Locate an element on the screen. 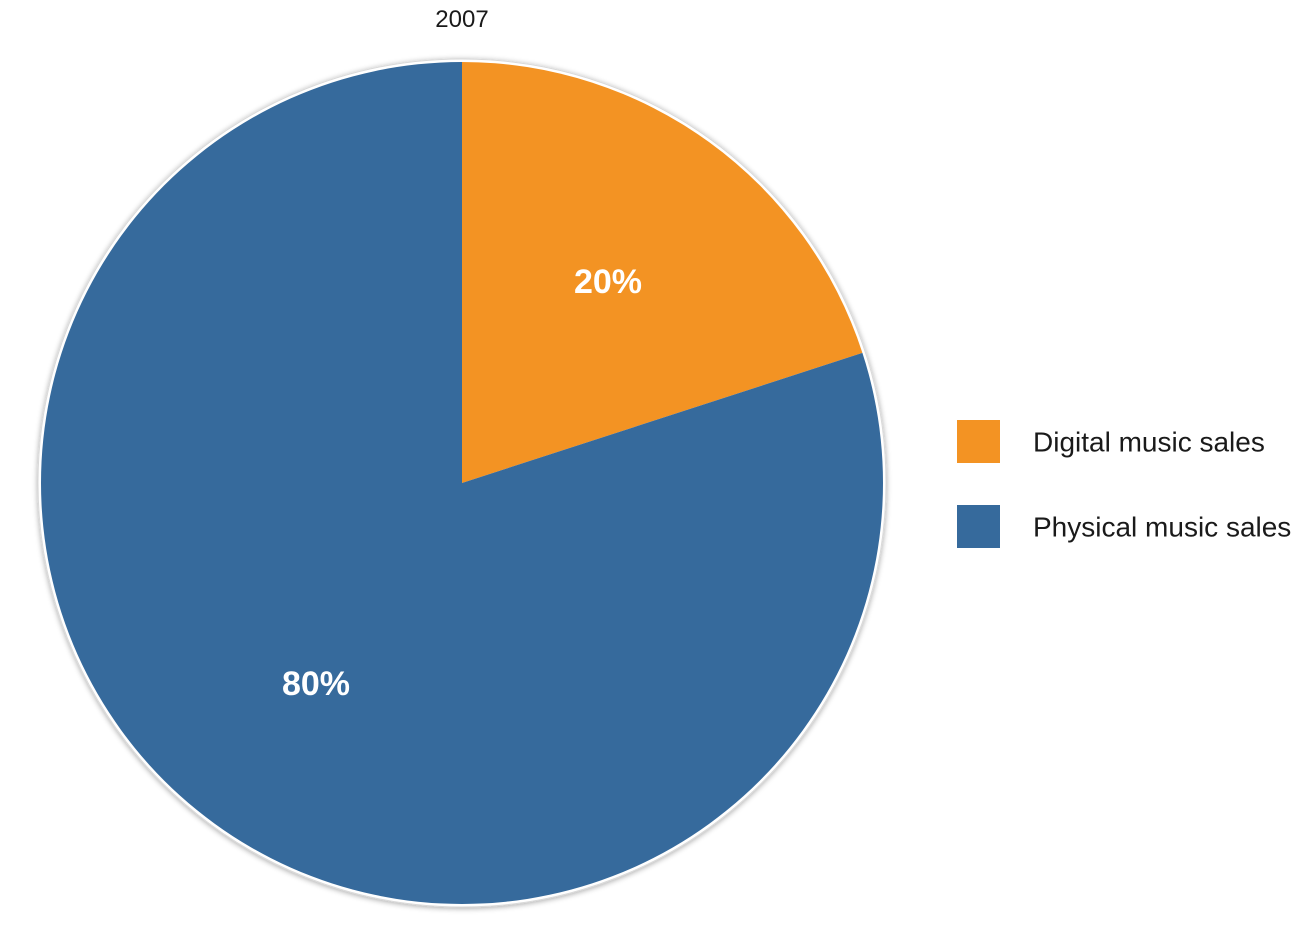 This screenshot has width=1308, height=946. pie-slice-labels: 20% 80% is located at coordinates (462, 483).